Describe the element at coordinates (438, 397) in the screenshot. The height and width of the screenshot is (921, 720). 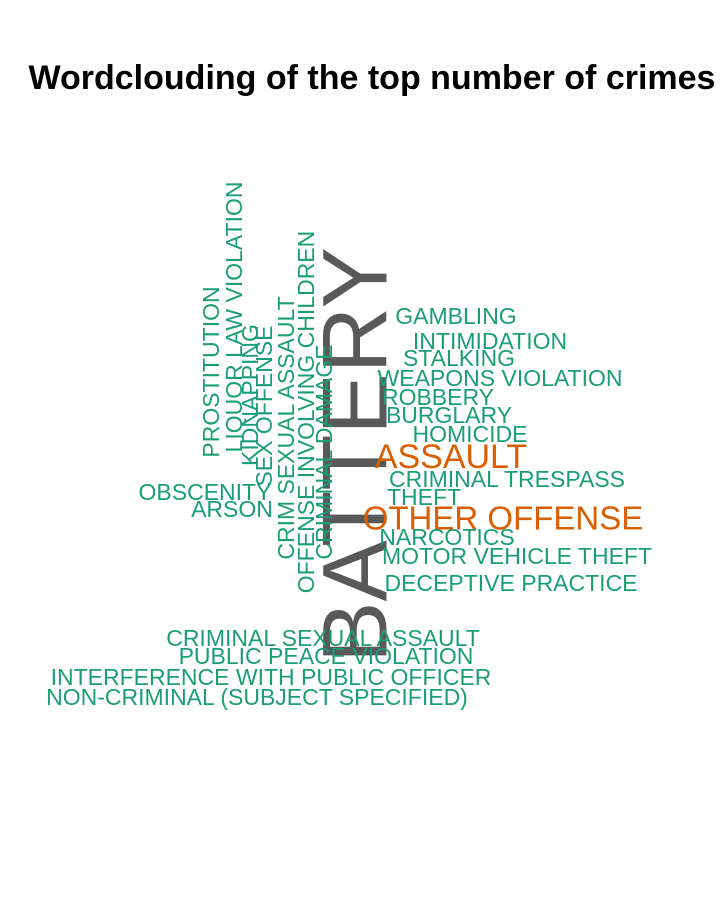
I see `word-robbery: ROBBERY` at that location.